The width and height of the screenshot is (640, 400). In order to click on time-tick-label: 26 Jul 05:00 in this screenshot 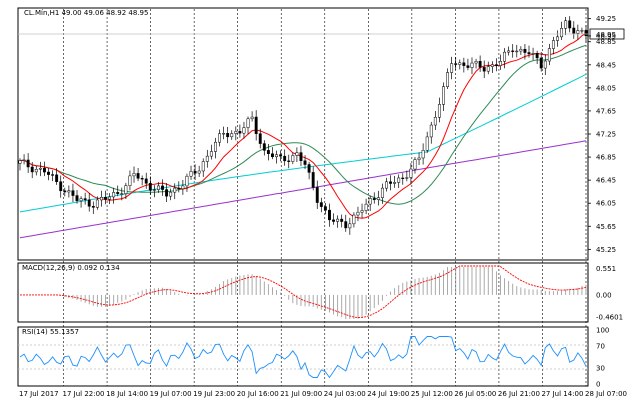, I will do `click(475, 394)`.